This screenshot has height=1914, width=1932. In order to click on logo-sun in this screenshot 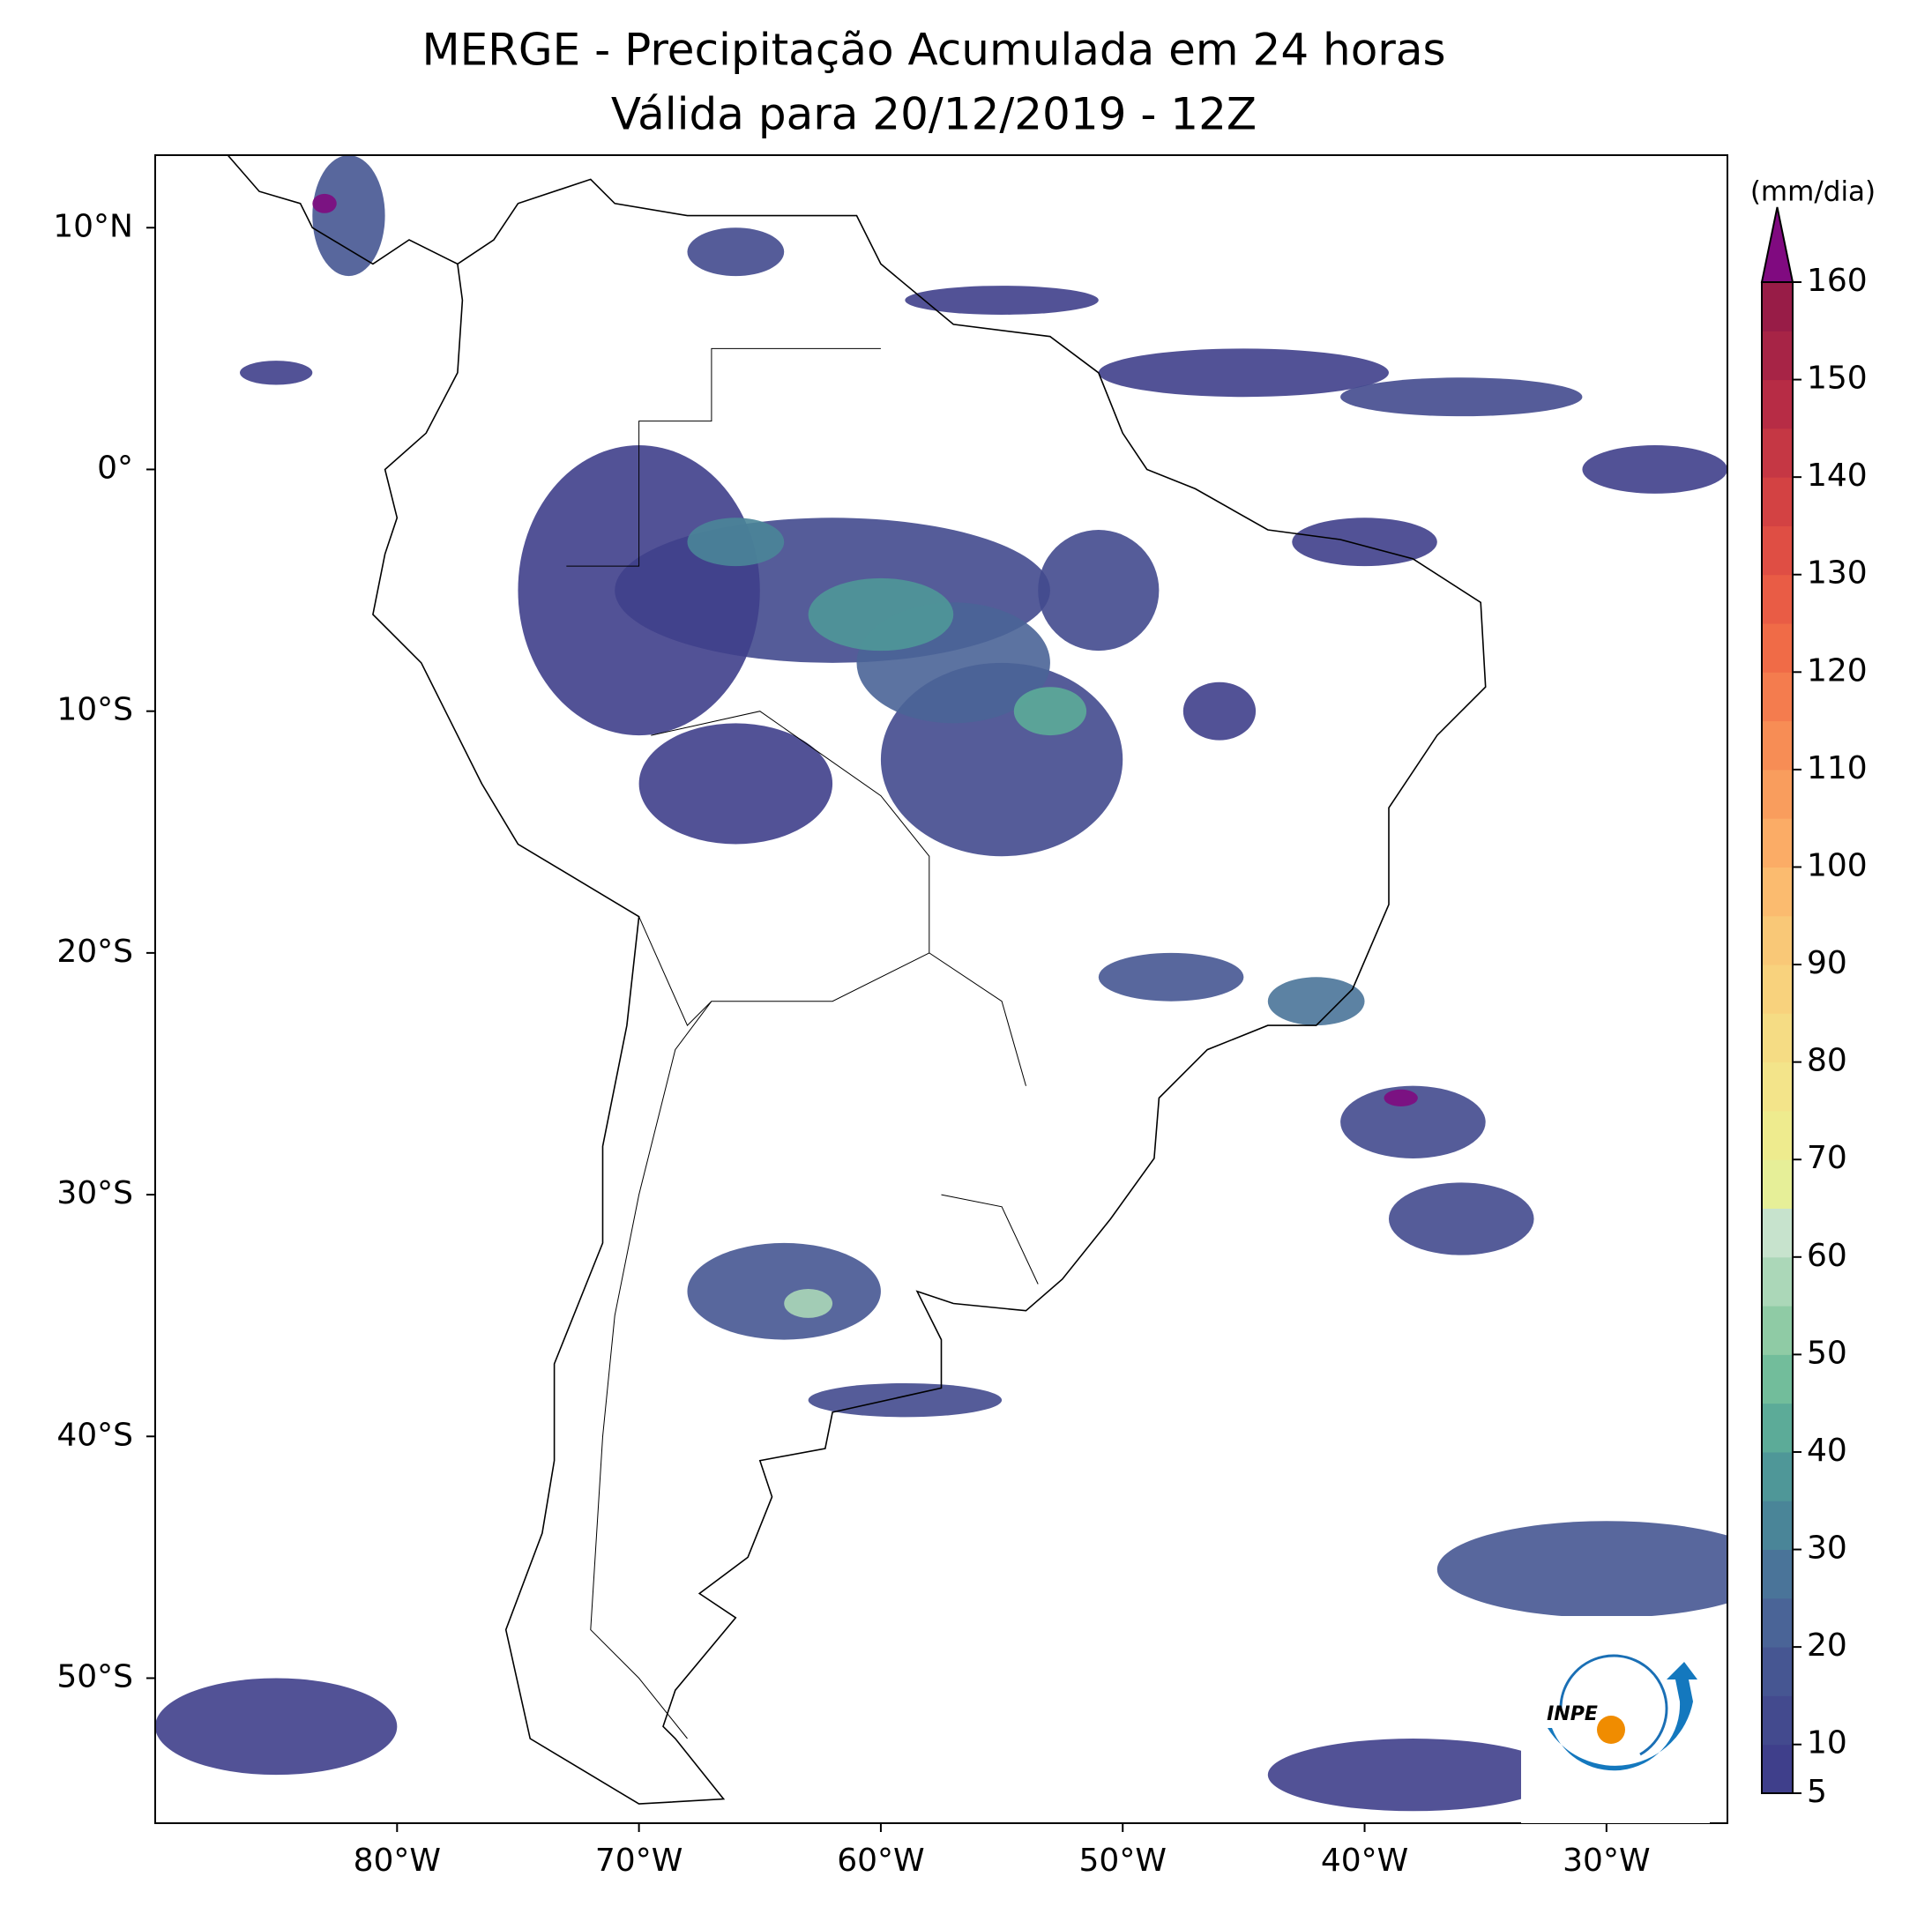, I will do `click(1611, 1730)`.